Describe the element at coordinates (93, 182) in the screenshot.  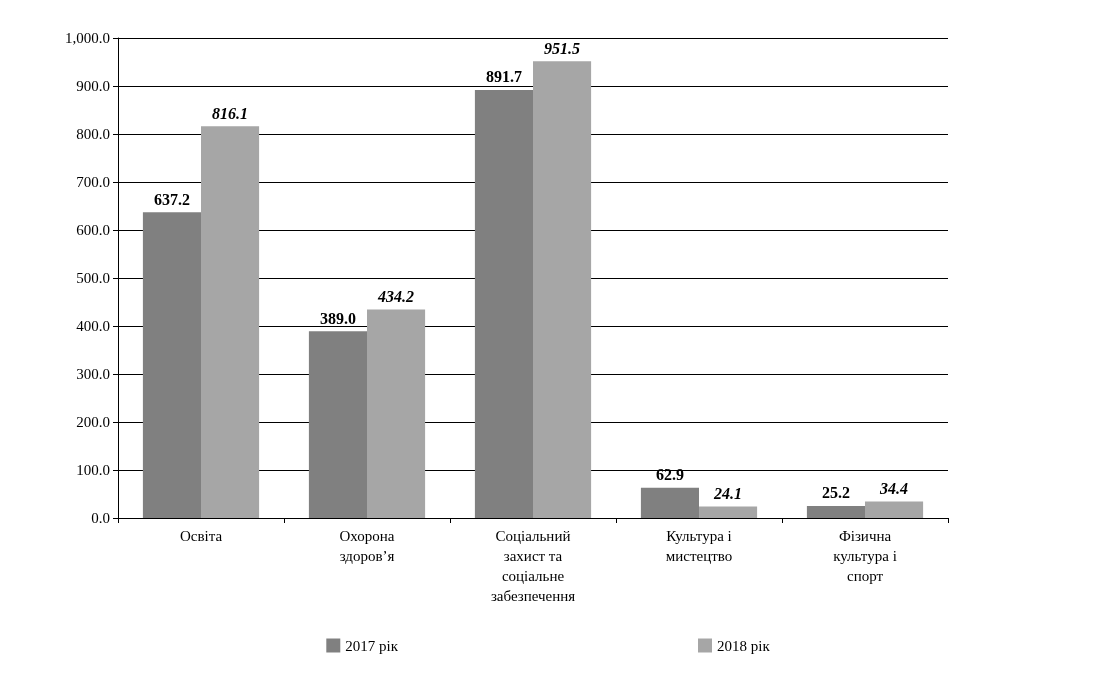
I see `y-tick-label: 700.0` at that location.